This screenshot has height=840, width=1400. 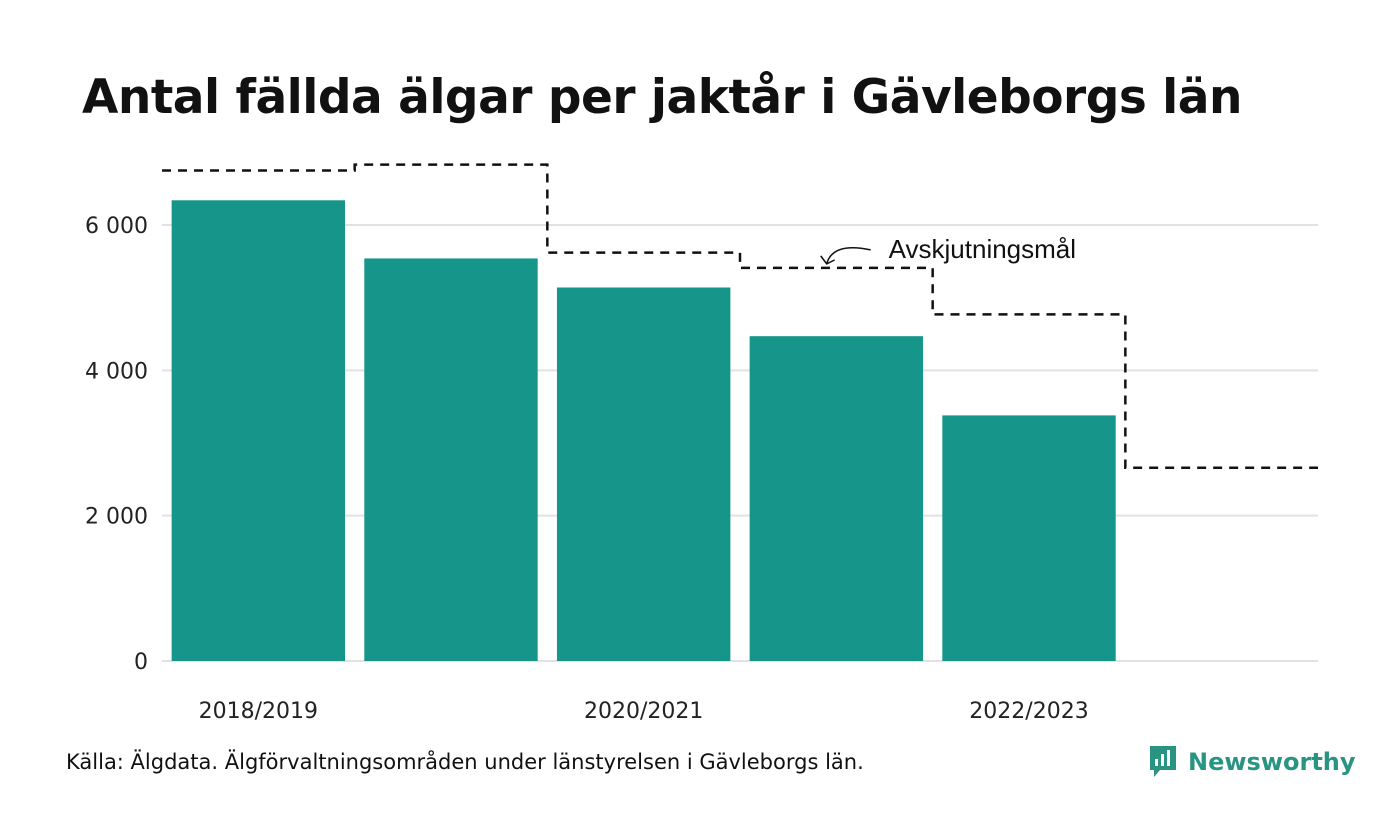 I want to click on newsworthy-logo-text: Newsworthy, so click(x=1272, y=762).